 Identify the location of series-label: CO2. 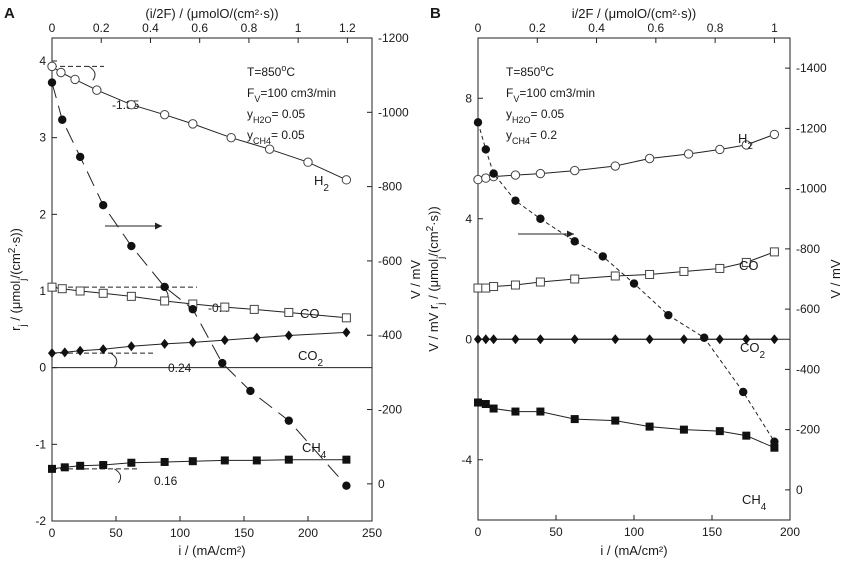
(311, 358).